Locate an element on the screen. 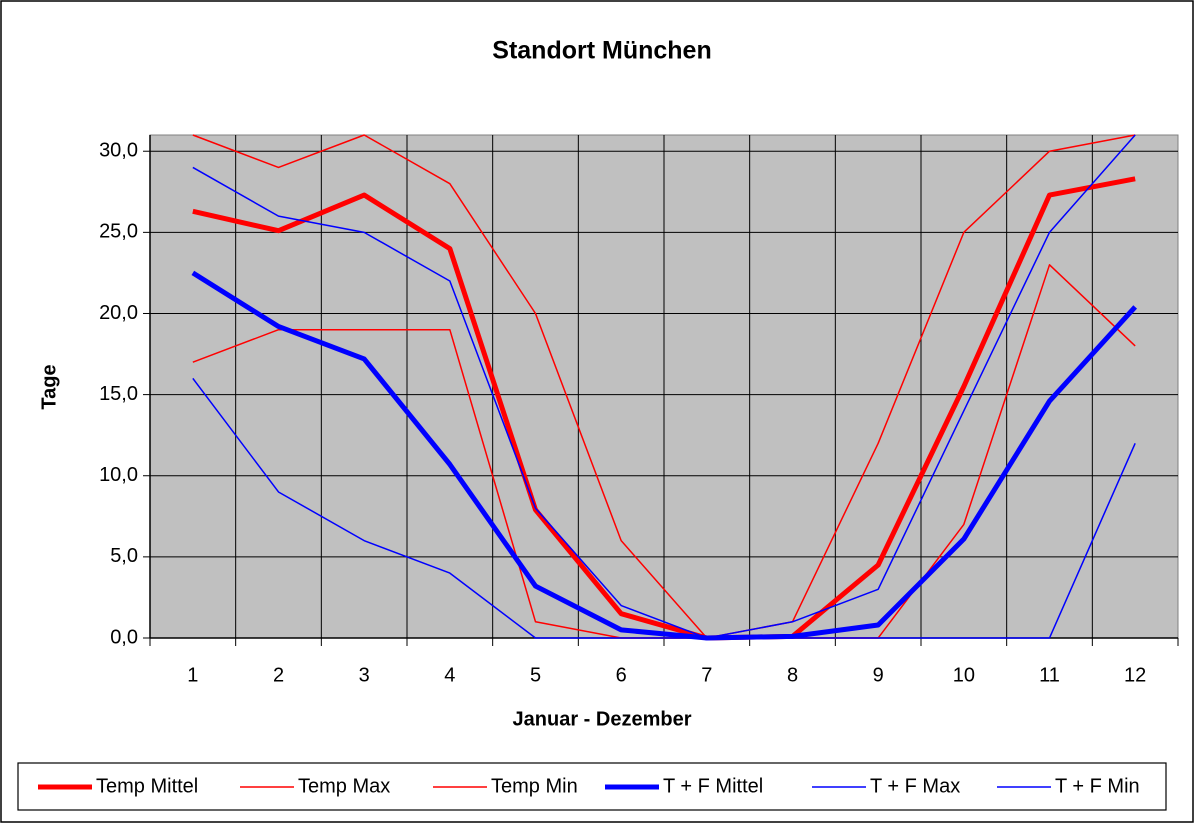 The height and width of the screenshot is (823, 1194). x-tick-label: 7 is located at coordinates (706, 675).